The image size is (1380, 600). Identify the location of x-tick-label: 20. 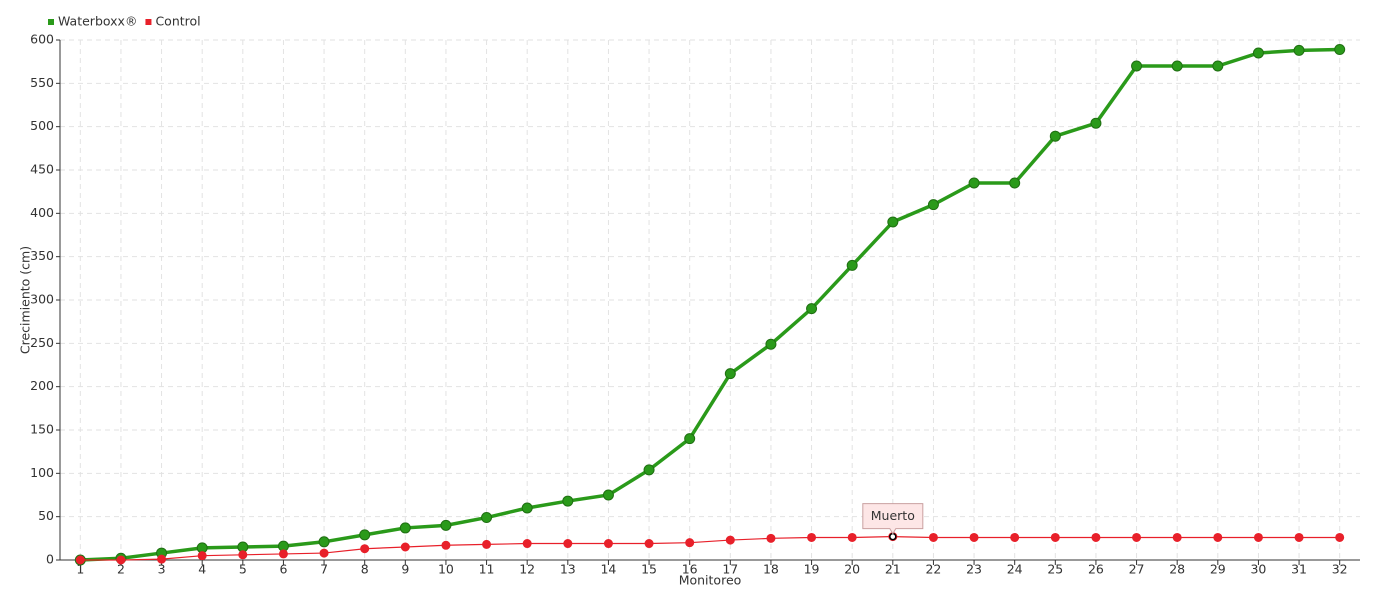
(852, 569).